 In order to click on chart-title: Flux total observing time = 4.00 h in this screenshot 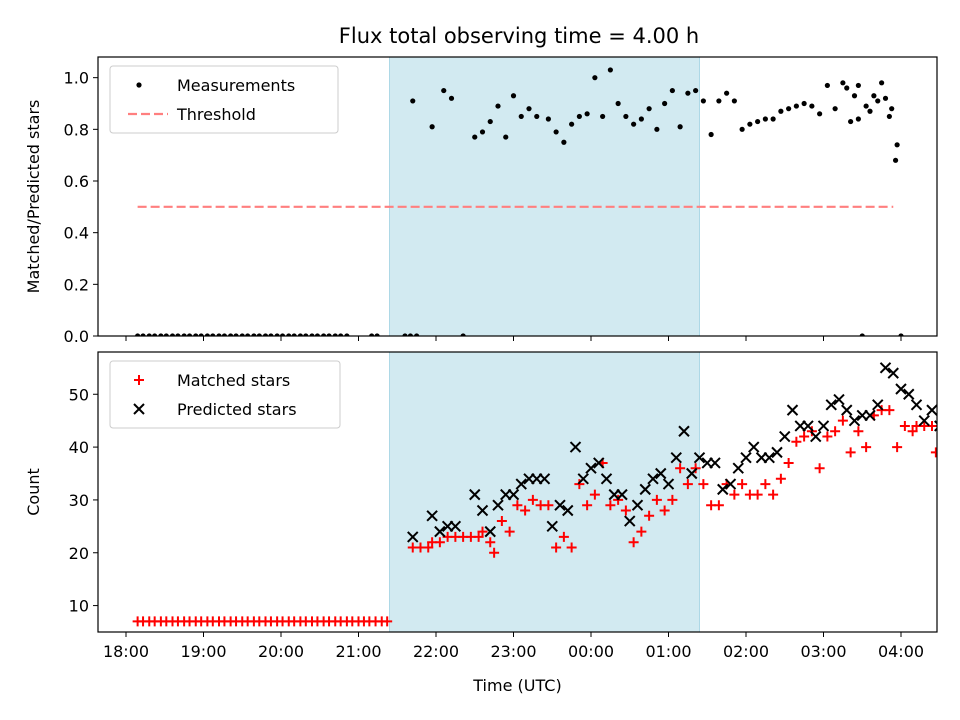, I will do `click(519, 36)`.